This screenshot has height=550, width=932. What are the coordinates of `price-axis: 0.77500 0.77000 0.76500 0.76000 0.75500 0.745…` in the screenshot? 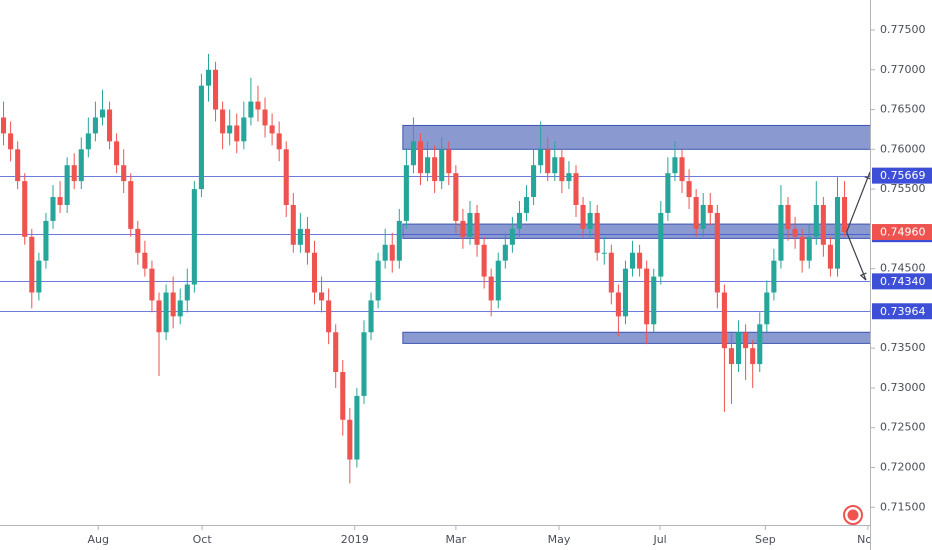 It's located at (901, 268).